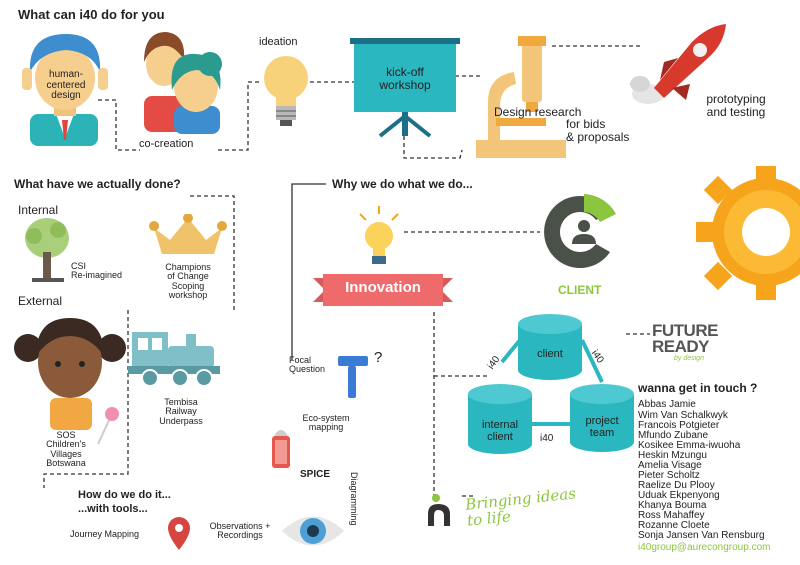 This screenshot has height=565, width=800. I want to click on lollipop-icon, so click(108, 426).